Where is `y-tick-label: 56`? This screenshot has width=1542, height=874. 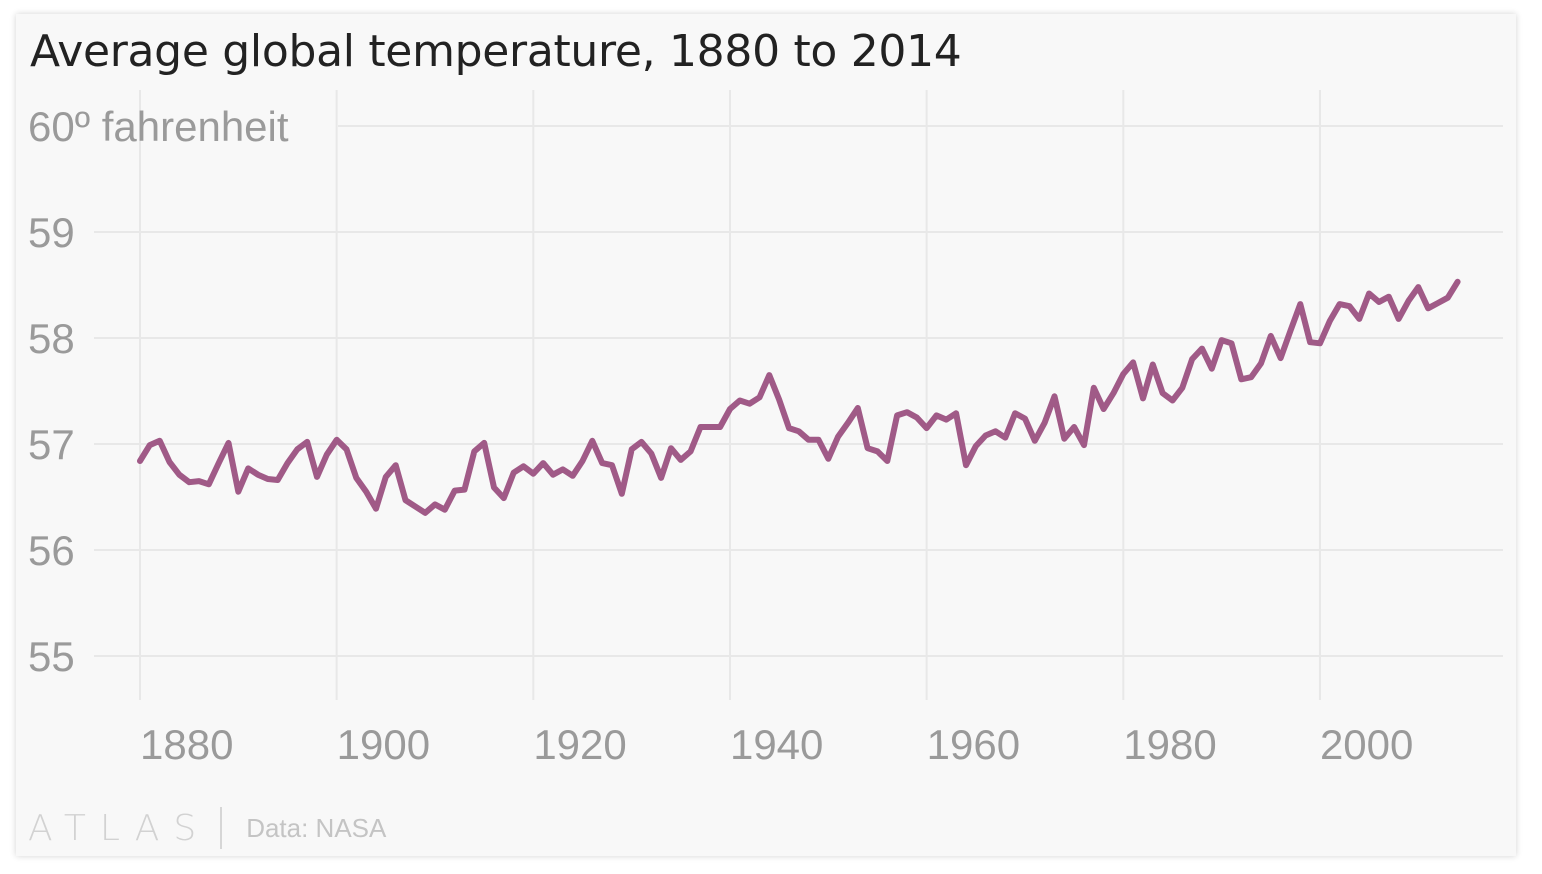 y-tick-label: 56 is located at coordinates (51, 550).